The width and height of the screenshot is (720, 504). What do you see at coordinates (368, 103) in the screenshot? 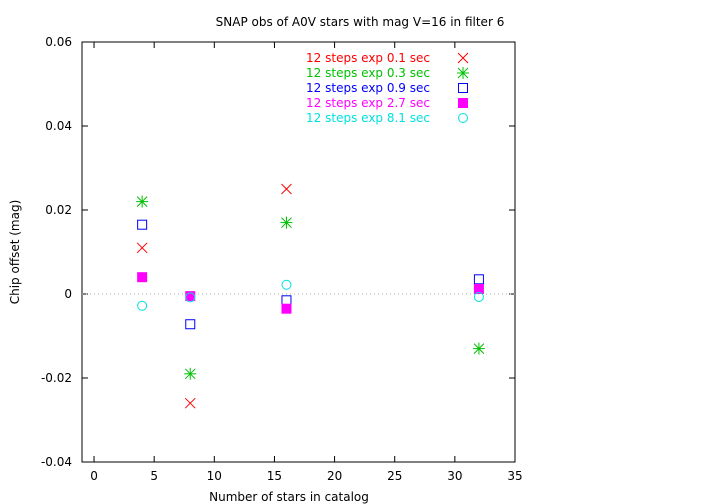
I see `legend-label: 12 steps exp 2.7 sec` at bounding box center [368, 103].